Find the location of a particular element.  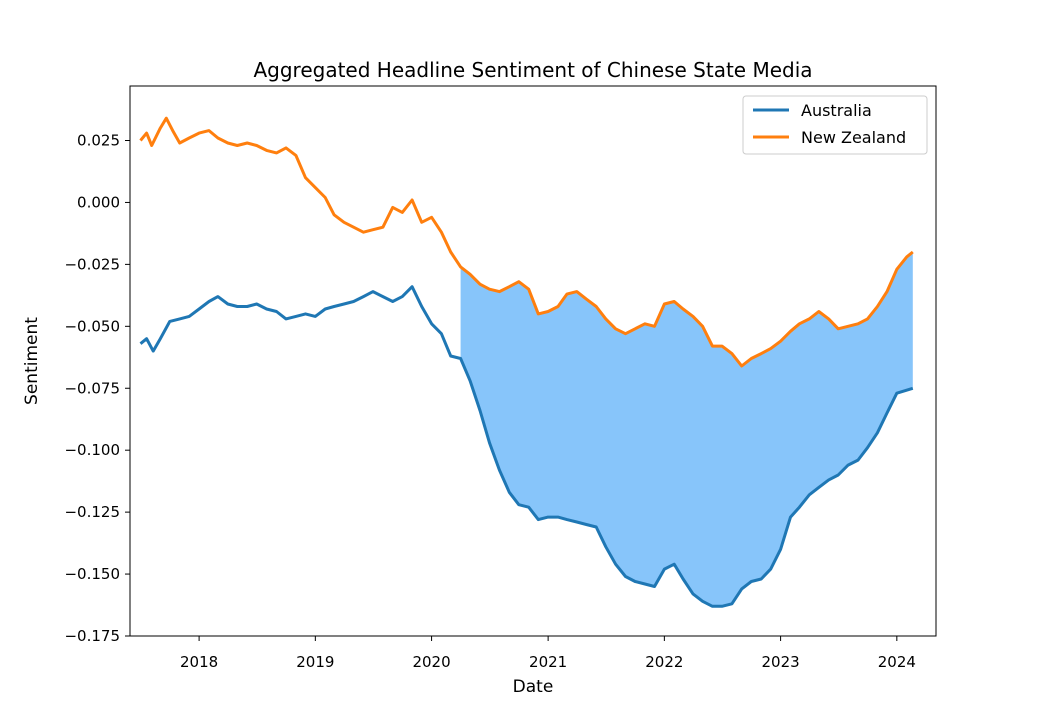

legend: Australia New Zealand is located at coordinates (835, 125).